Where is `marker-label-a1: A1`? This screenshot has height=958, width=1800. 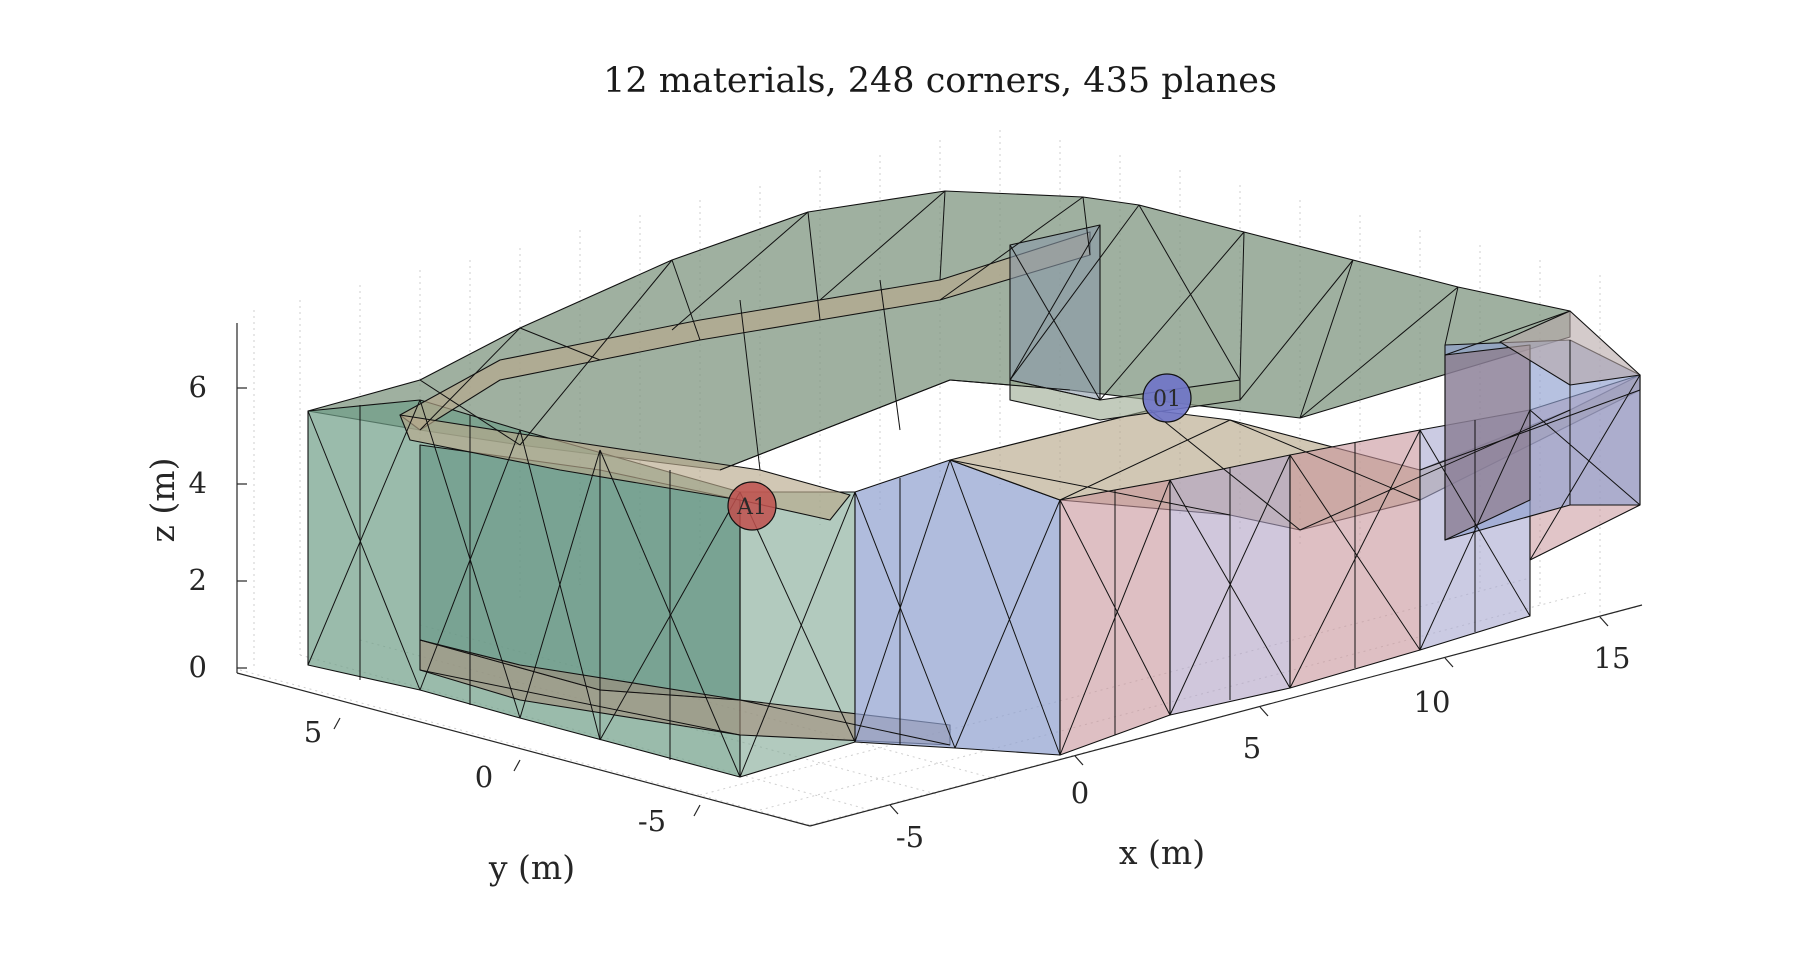 marker-label-a1: A1 is located at coordinates (751, 507).